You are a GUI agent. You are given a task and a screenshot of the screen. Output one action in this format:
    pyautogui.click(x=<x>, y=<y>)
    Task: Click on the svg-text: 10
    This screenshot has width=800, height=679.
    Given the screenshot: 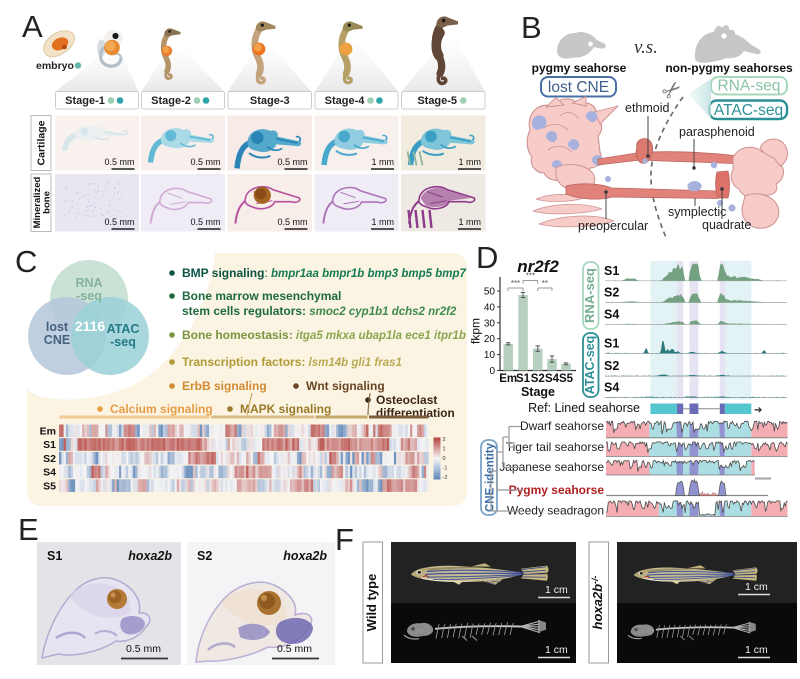 What is the action you would take?
    pyautogui.click(x=490, y=355)
    